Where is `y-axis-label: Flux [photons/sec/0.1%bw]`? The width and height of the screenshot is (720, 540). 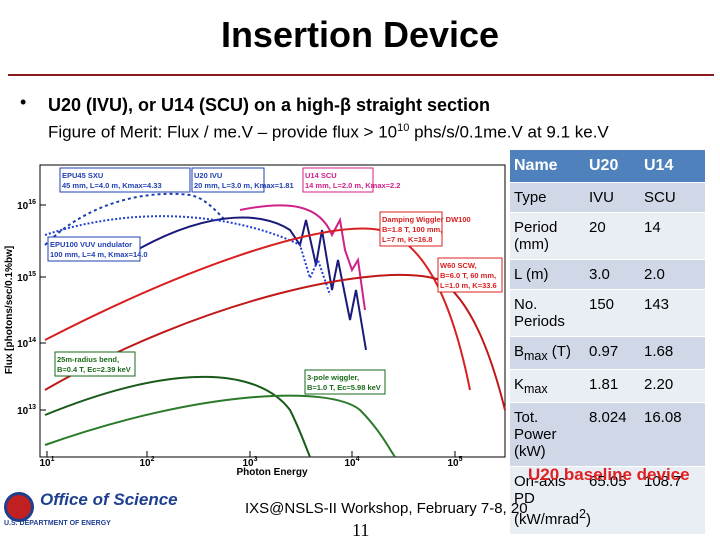 y-axis-label: Flux [photons/sec/0.1%bw] is located at coordinates (9, 310).